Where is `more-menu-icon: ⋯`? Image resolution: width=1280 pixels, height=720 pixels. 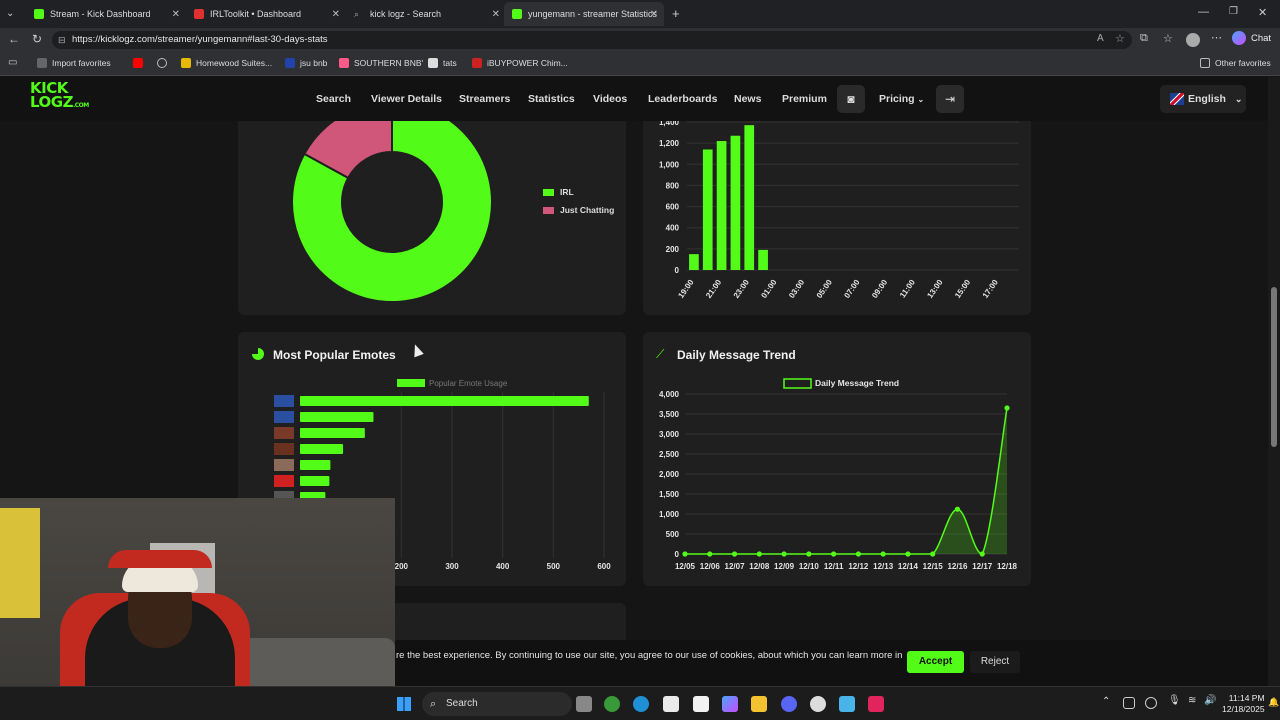
more-menu-icon: ⋯ is located at coordinates (1216, 38).